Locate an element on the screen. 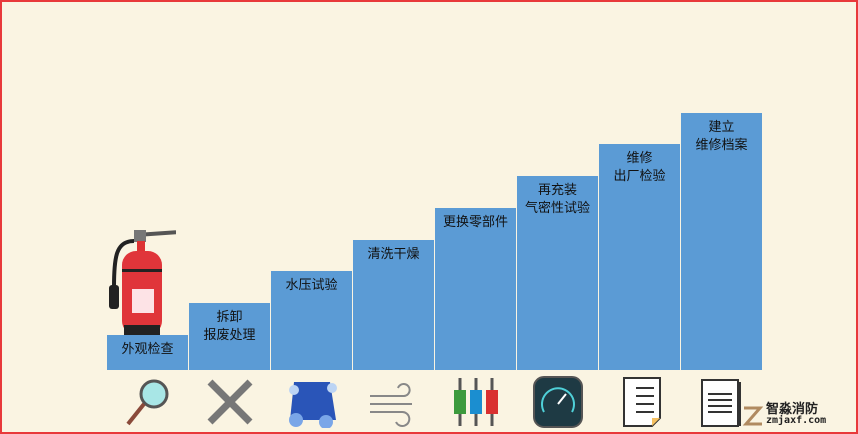 The image size is (858, 434). magnifier-icon is located at coordinates (147, 402).